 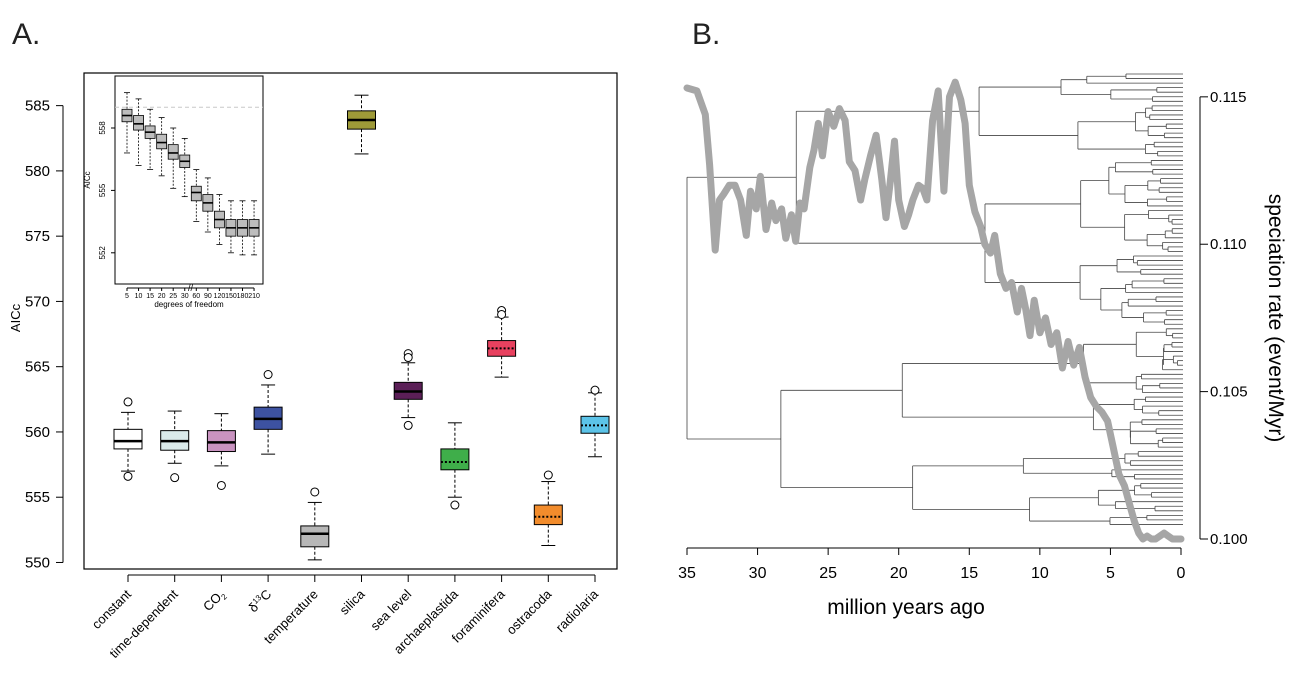 I want to click on box-time-dependent, so click(x=175, y=446).